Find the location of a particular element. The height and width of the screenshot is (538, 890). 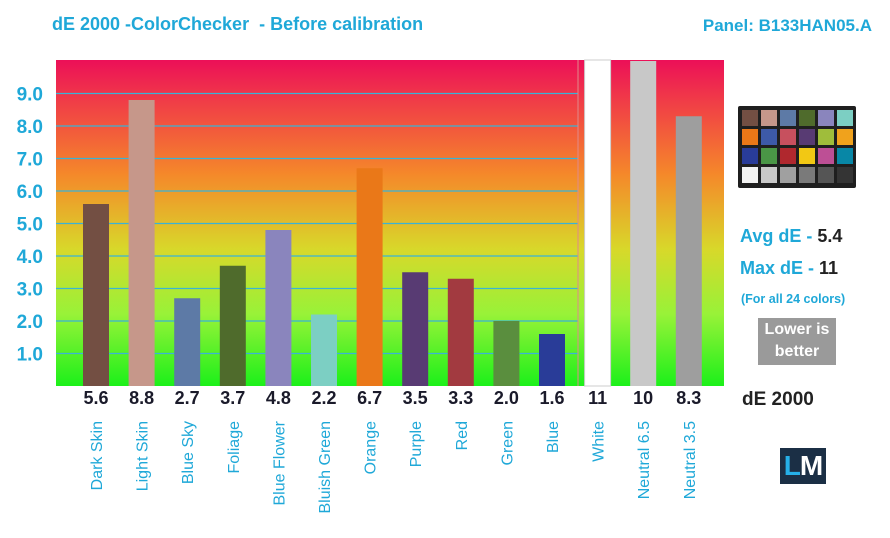

value-label: 4.8 is located at coordinates (278, 398).